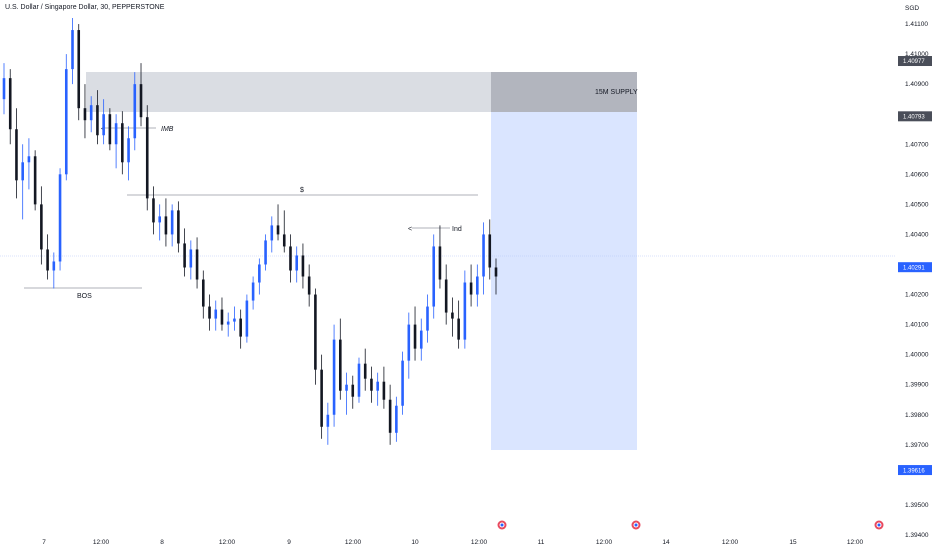 This screenshot has width=932, height=550. I want to click on price-tag-label: 1.40793, so click(914, 118).